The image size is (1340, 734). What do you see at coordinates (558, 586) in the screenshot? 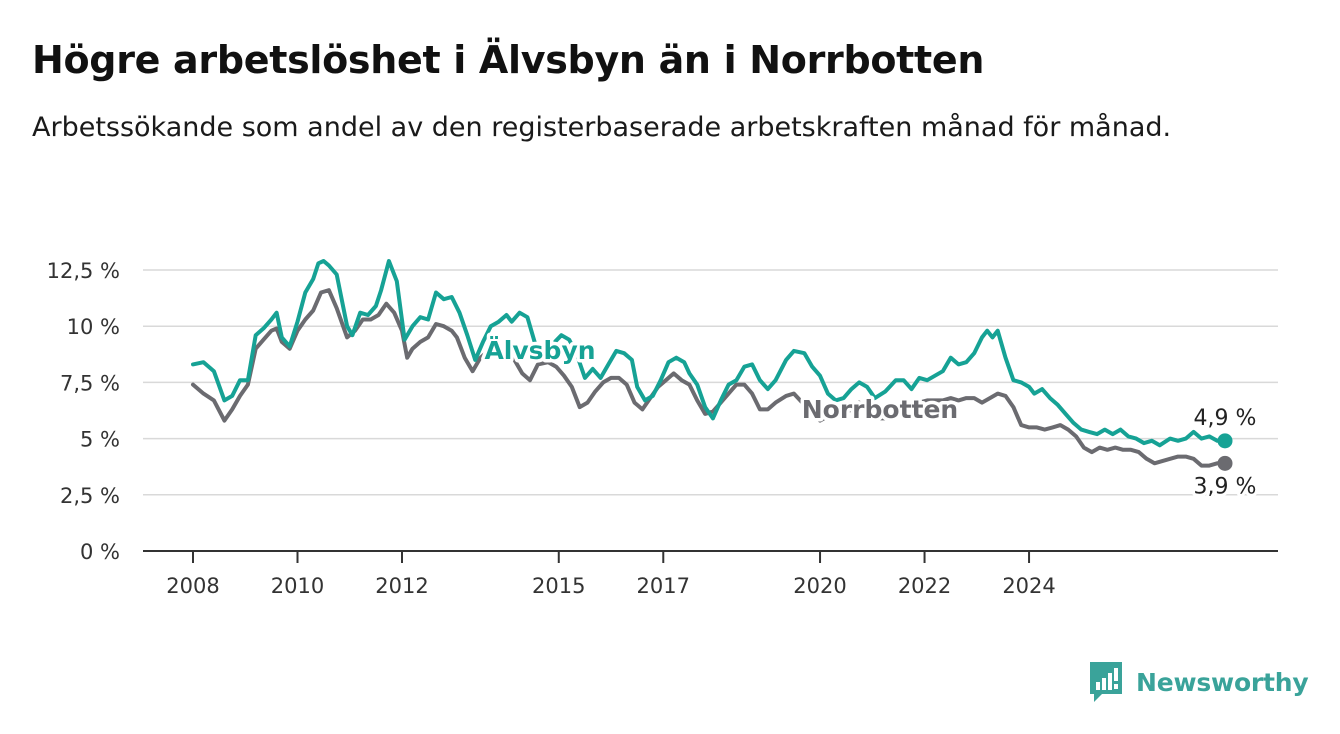
I see `x-tick-label: 2015` at bounding box center [558, 586].